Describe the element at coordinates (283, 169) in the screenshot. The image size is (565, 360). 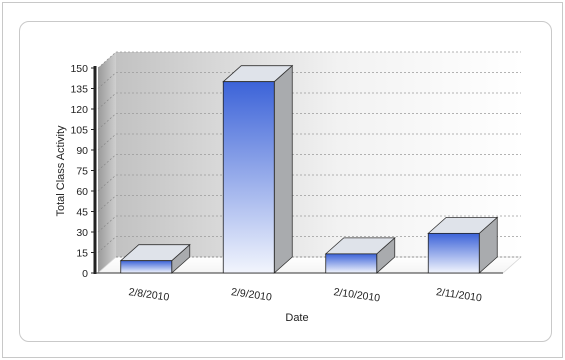
I see `bar-side` at that location.